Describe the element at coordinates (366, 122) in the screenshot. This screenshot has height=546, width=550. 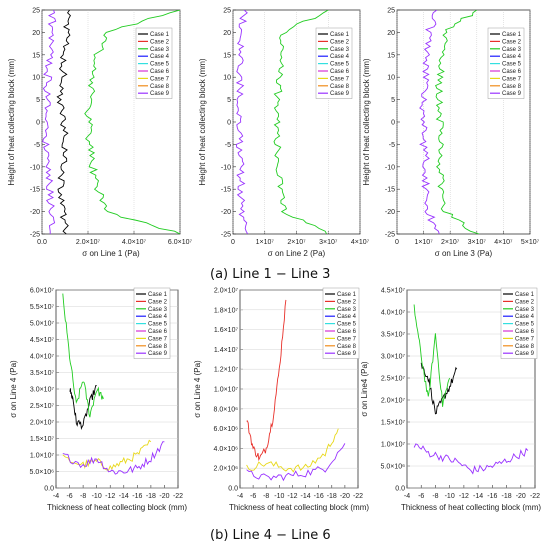
I see `y-axis-label: Height of heat collecting block (mm)` at that location.